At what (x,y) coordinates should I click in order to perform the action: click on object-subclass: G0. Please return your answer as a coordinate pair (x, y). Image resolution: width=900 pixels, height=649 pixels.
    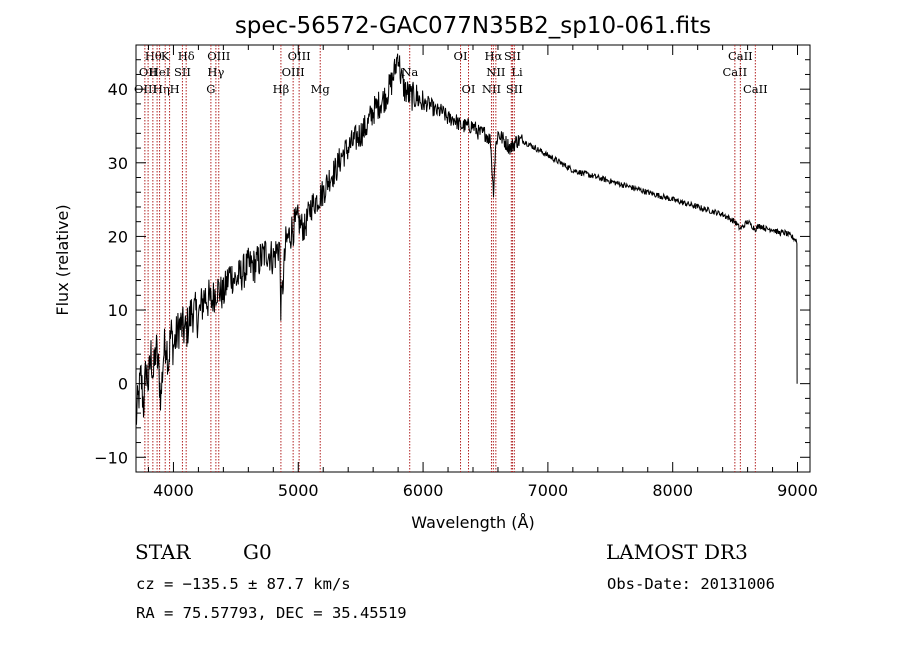
    Looking at the image, I should click on (257, 552).